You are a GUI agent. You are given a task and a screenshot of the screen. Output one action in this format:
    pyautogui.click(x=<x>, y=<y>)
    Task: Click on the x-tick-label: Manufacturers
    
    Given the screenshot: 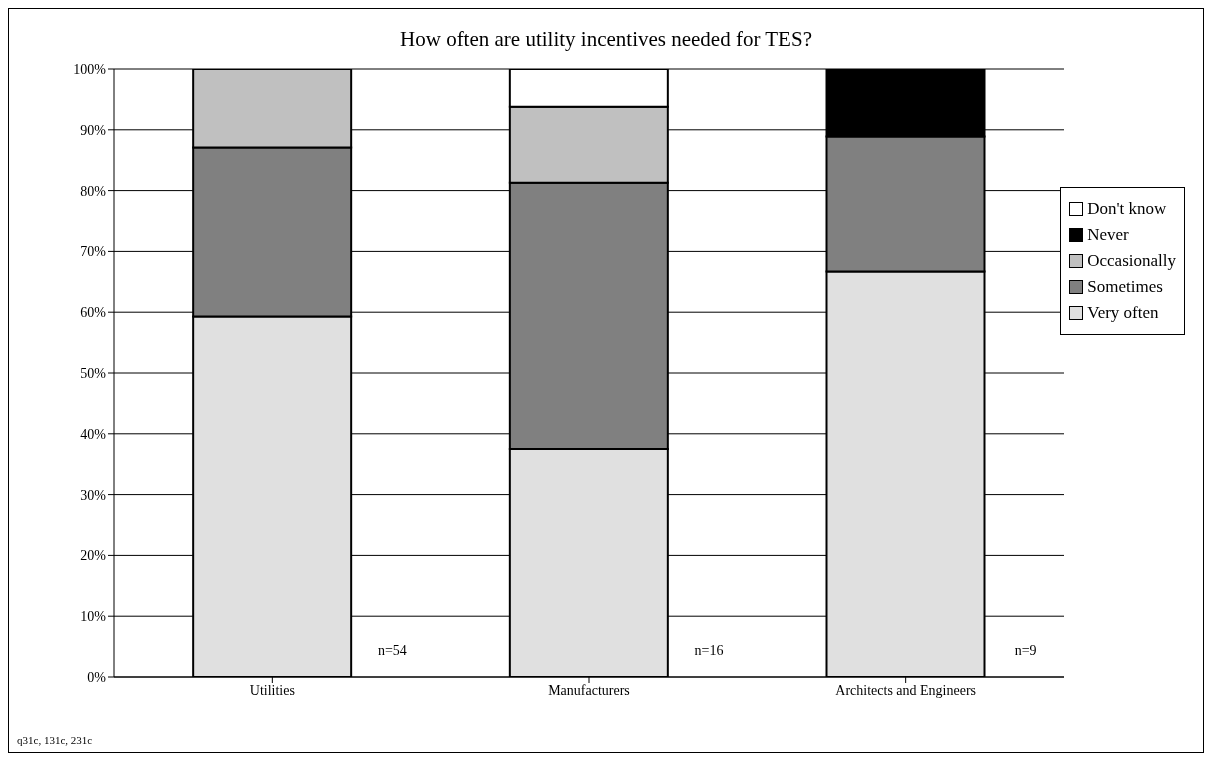 What is the action you would take?
    pyautogui.click(x=589, y=690)
    